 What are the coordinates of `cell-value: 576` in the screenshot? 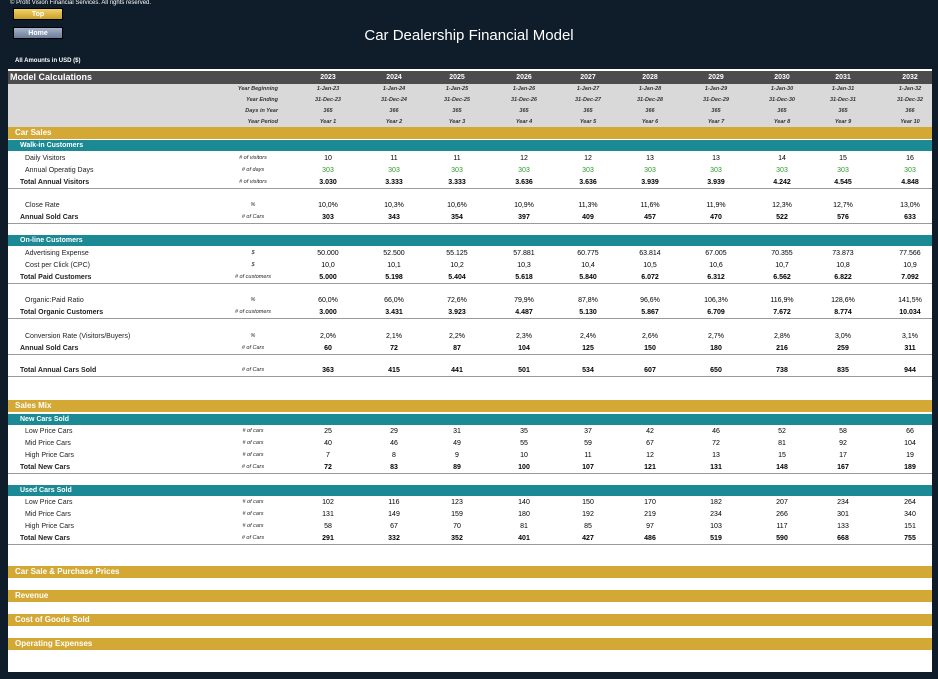 It's located at (843, 217).